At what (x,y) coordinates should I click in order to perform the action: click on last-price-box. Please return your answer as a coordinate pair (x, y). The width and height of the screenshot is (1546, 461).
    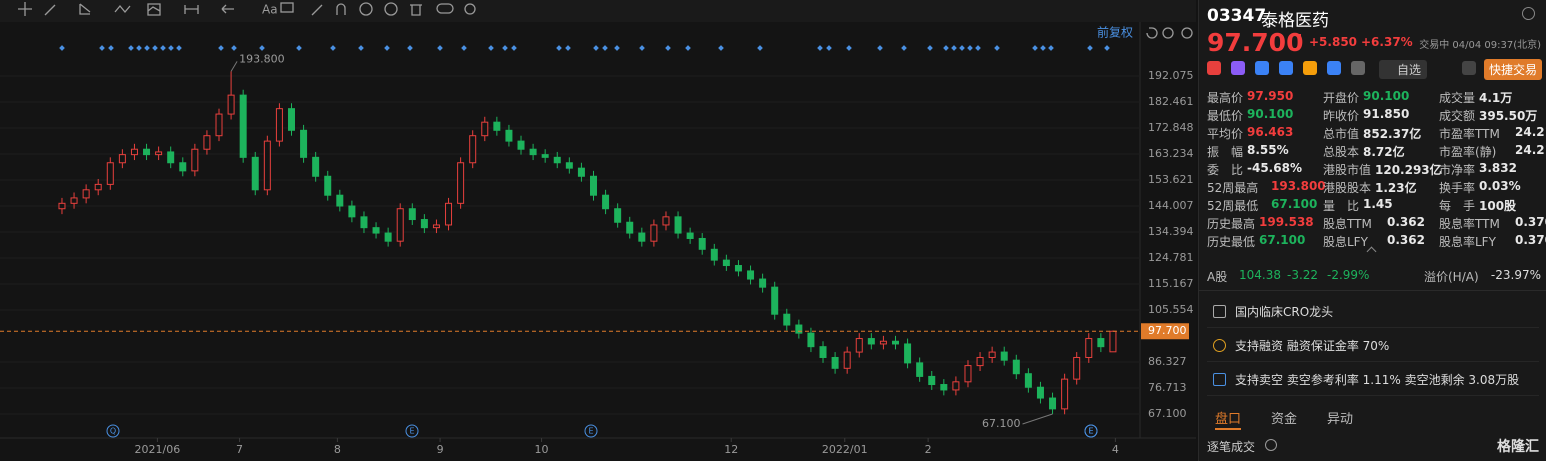
    Looking at the image, I should click on (1165, 331).